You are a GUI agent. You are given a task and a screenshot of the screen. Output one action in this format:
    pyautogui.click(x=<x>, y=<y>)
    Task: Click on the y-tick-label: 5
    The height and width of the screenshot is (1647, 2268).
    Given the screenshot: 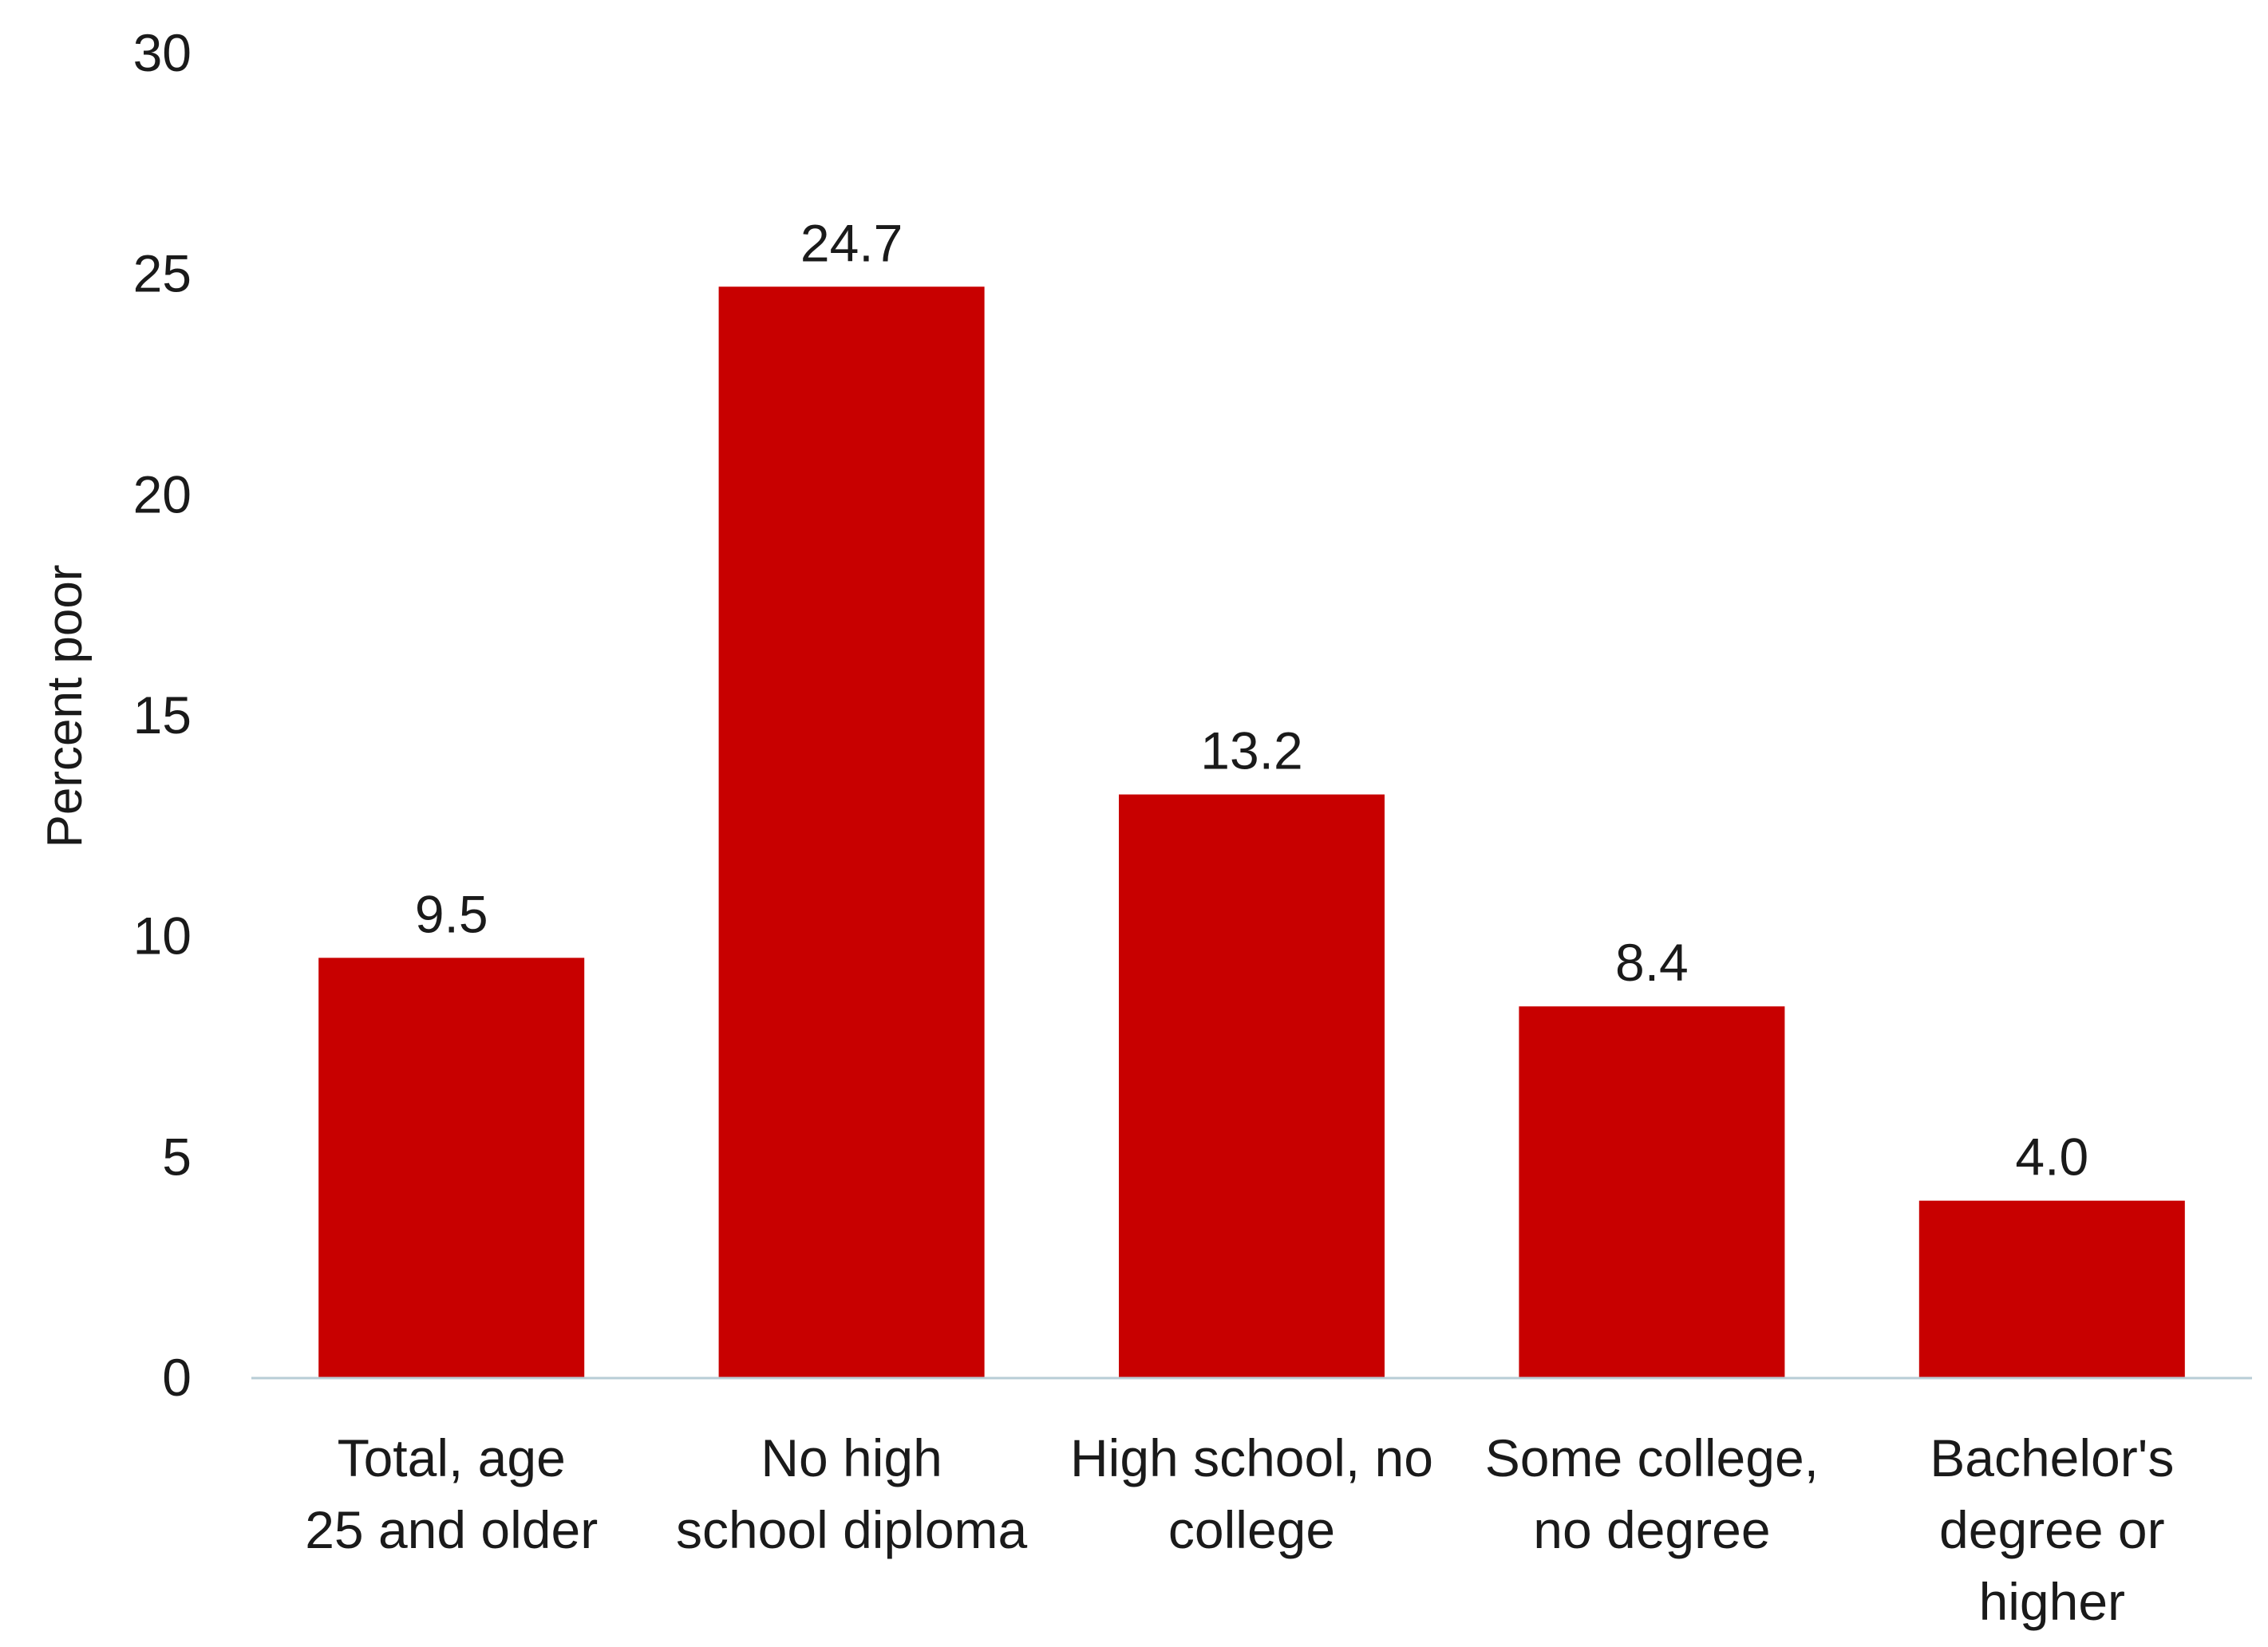 What is the action you would take?
    pyautogui.click(x=177, y=1156)
    